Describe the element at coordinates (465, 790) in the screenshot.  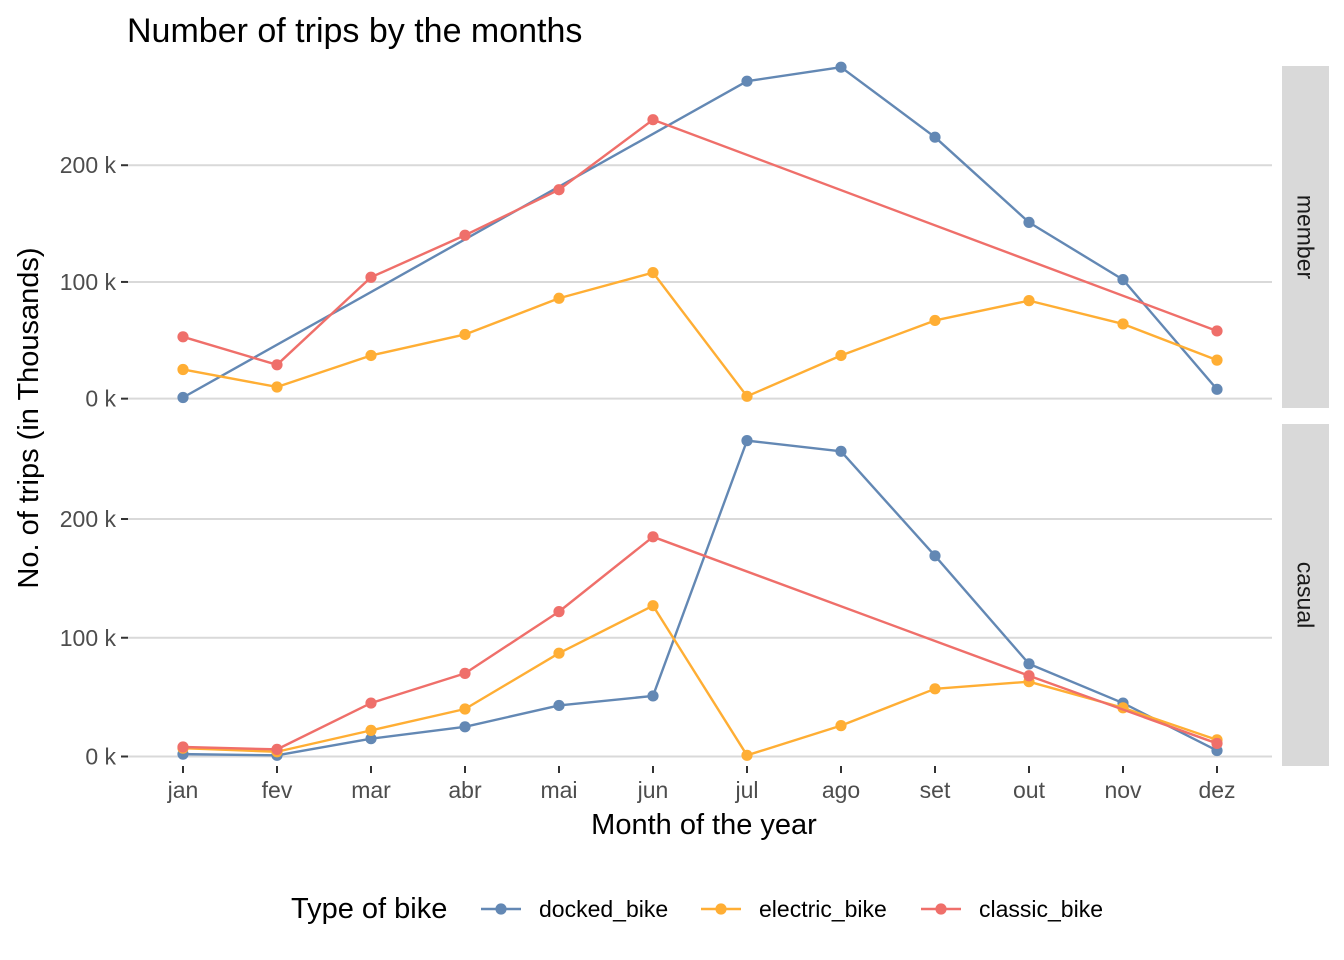
I see `x-tick-label: abr` at that location.